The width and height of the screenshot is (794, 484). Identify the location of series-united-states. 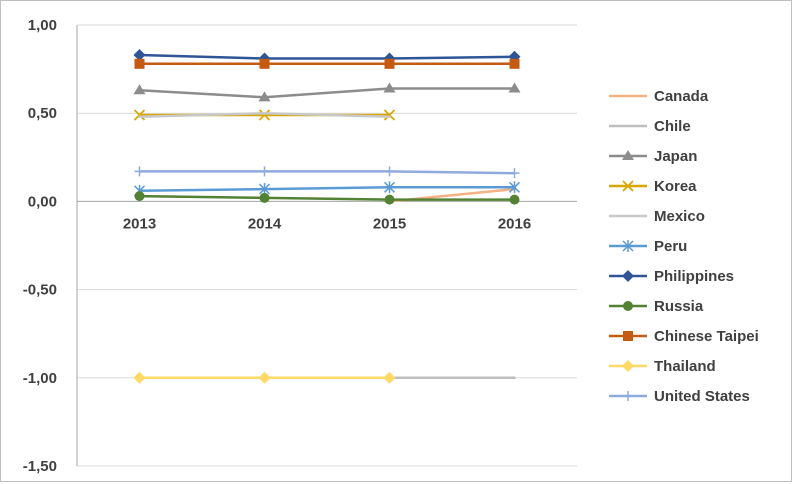
(327, 172).